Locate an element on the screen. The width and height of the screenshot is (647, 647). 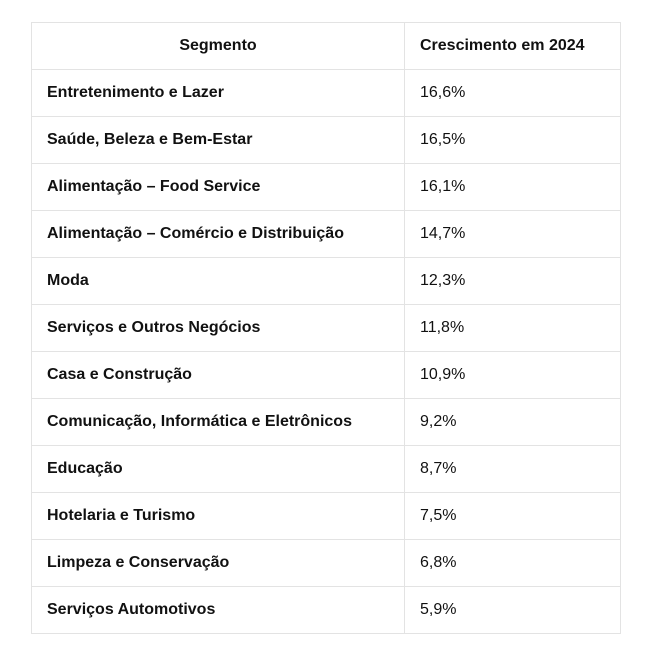
growth-cell: 12,3% is located at coordinates (512, 281).